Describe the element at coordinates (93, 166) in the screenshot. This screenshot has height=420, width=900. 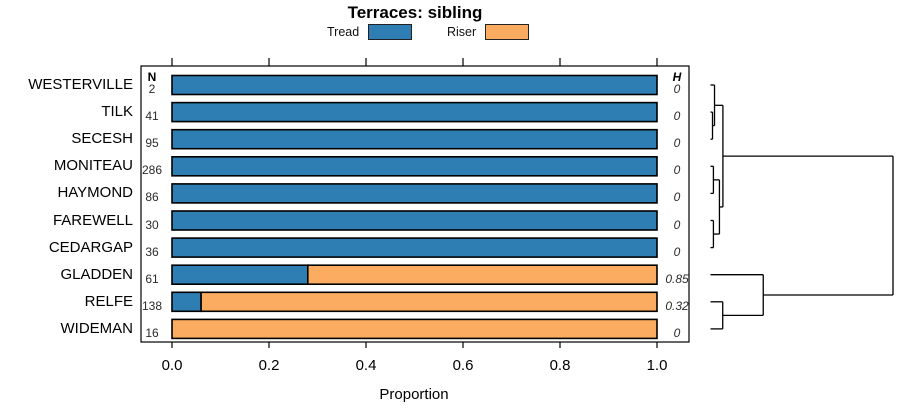
I see `row-label: MONITEAU` at that location.